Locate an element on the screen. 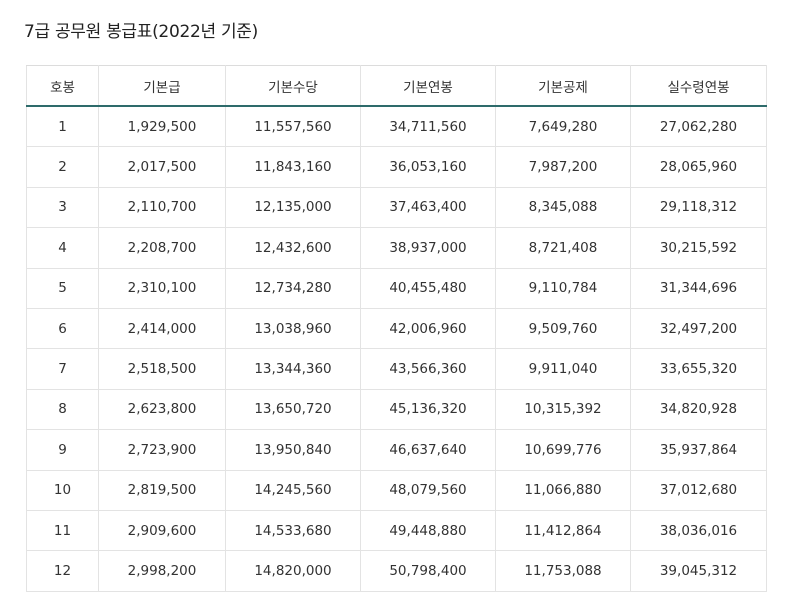  cell-base-annual-salary: 50,798,400 is located at coordinates (428, 571).